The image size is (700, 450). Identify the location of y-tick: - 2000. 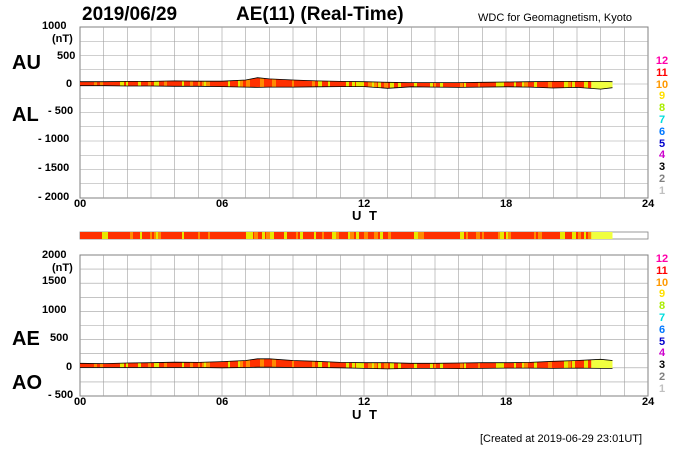
(54, 197).